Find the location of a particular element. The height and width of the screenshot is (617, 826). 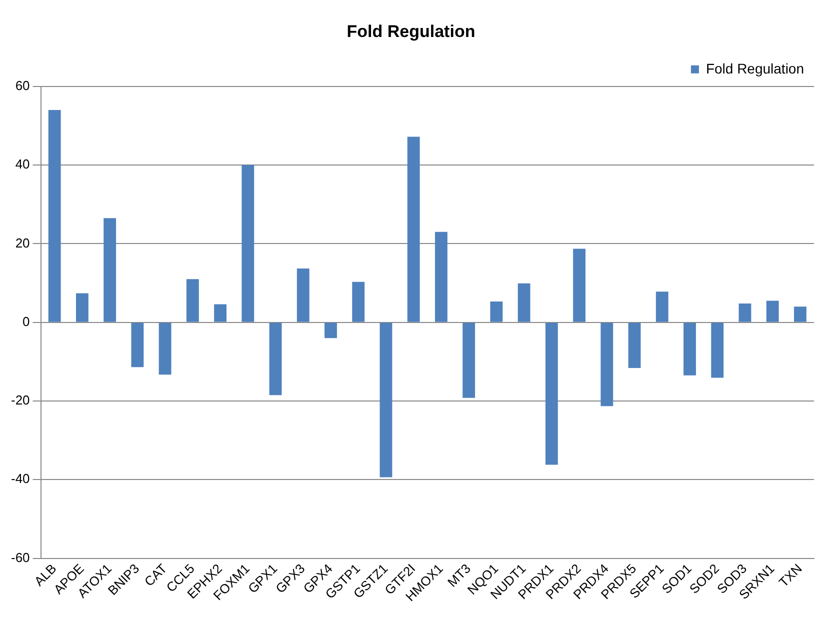

y-tick-label: 20 is located at coordinates (22, 242).